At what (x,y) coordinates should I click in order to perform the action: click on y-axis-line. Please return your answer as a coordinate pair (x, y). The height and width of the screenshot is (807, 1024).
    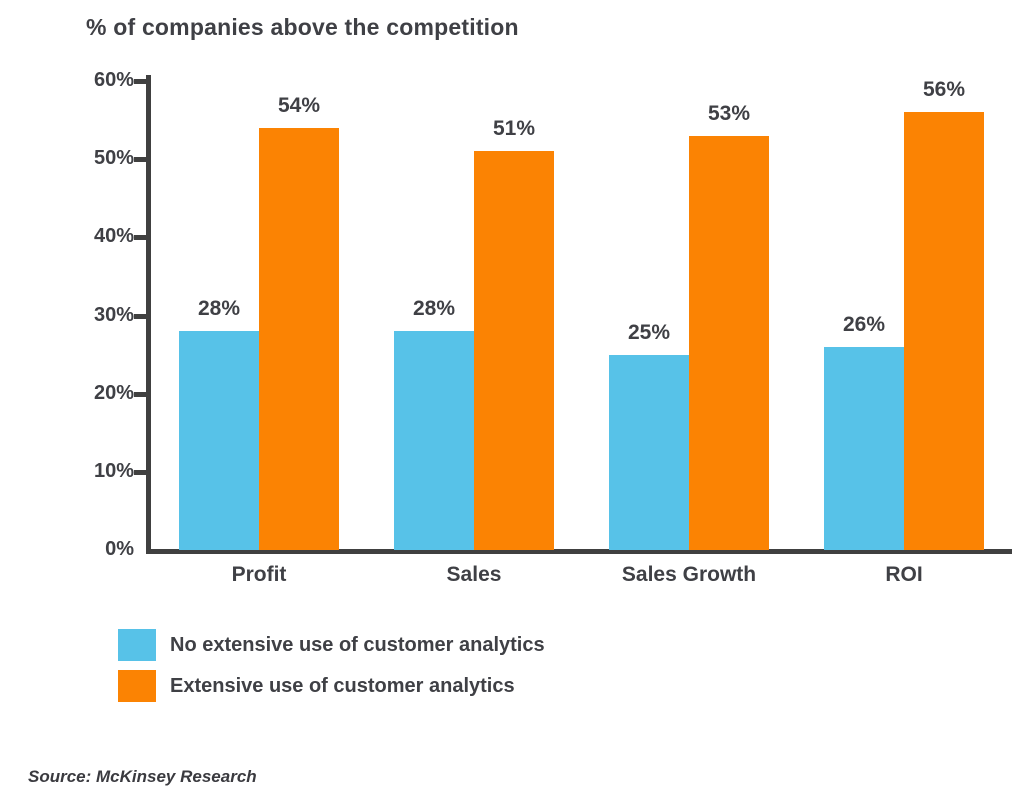
    Looking at the image, I should click on (148, 314).